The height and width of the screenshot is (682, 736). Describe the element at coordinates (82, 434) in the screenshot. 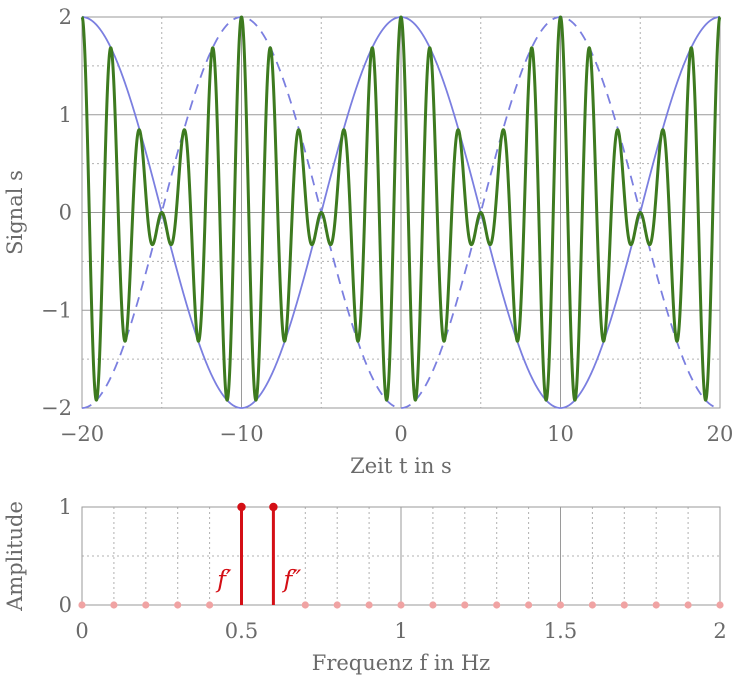

I see `x-tick-label: −20` at that location.